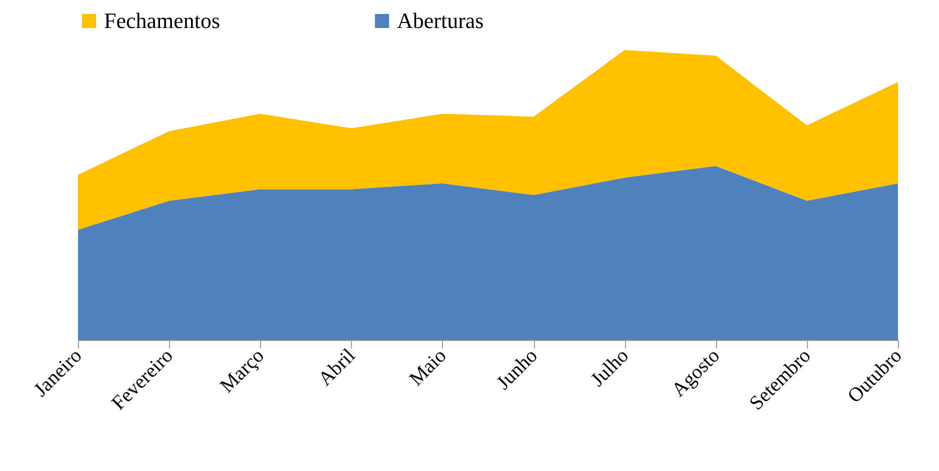  Describe the element at coordinates (440, 20) in the screenshot. I see `legend-label: Aberturas` at that location.